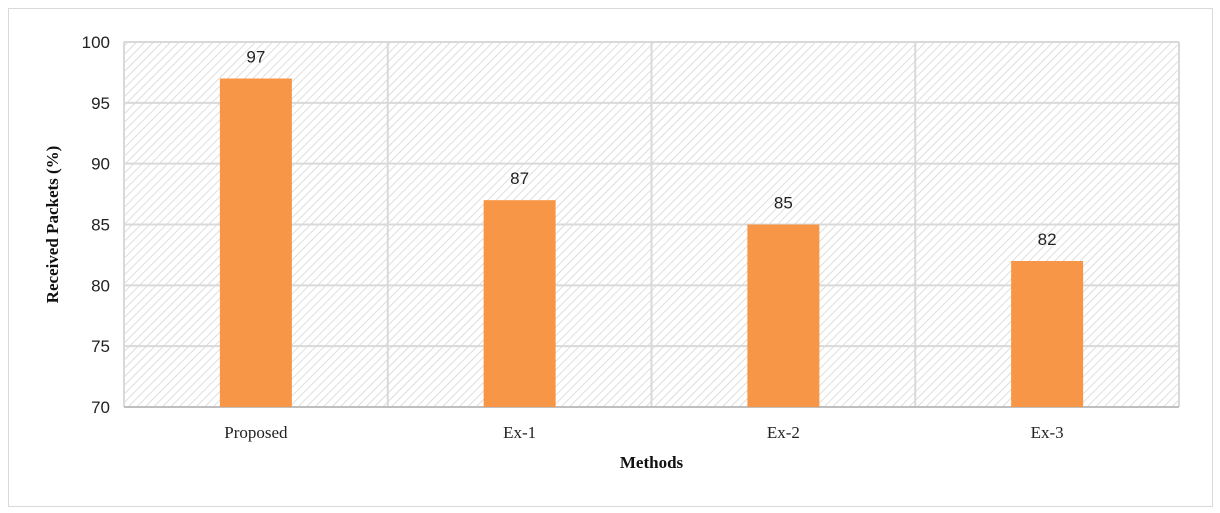  What do you see at coordinates (96, 42) in the screenshot?
I see `y-tick-label: 100` at bounding box center [96, 42].